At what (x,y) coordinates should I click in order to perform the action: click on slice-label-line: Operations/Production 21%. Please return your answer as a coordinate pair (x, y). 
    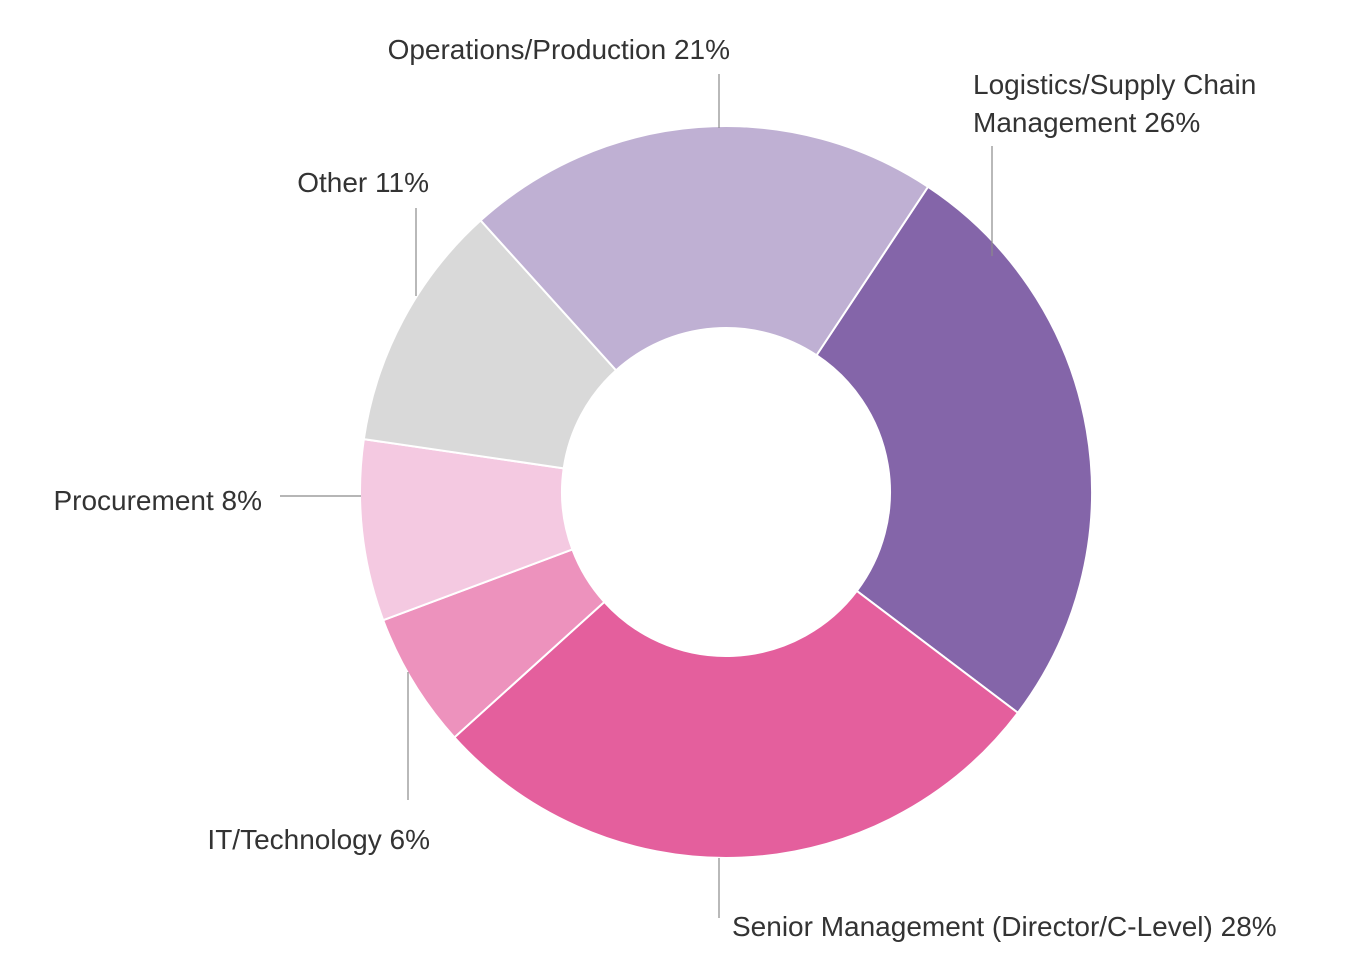
    Looking at the image, I should click on (559, 49).